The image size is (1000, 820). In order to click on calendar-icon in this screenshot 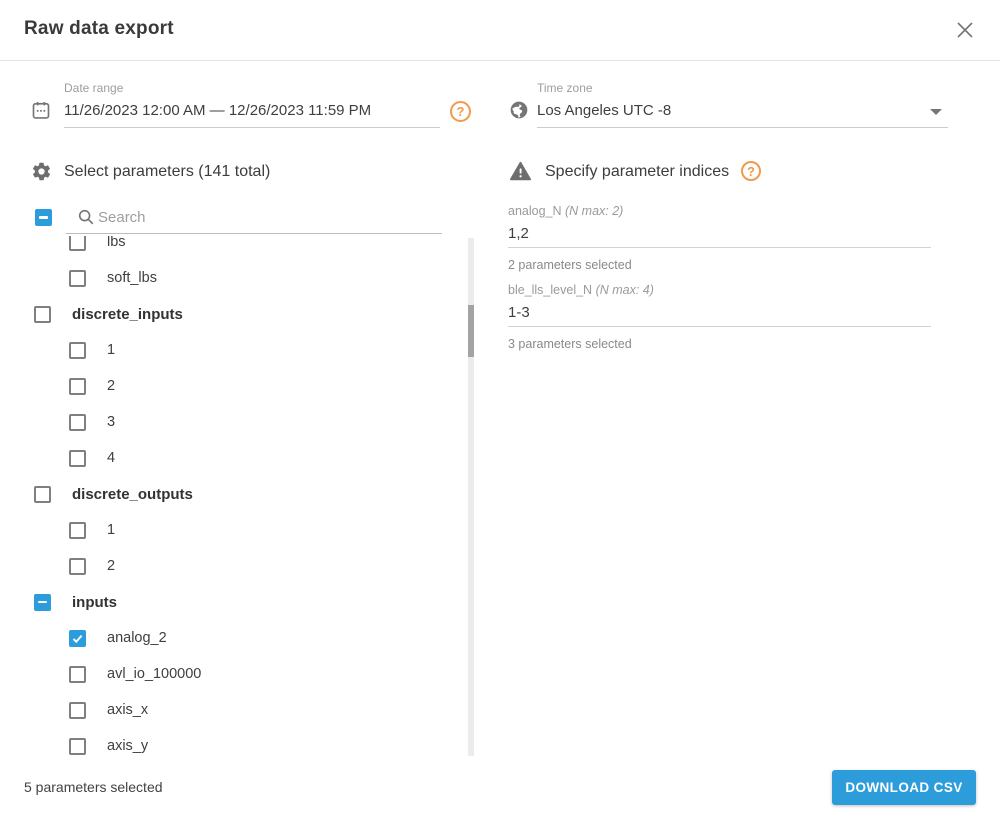, I will do `click(41, 110)`.